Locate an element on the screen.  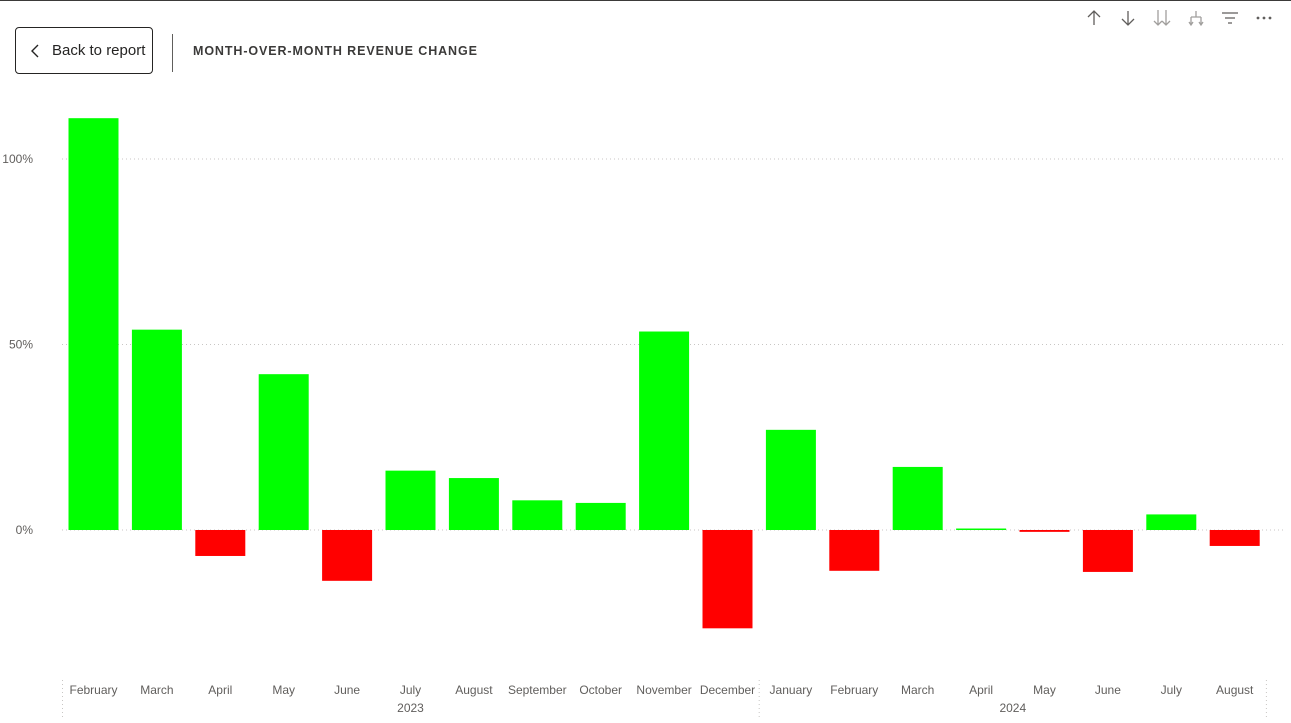
x-tick-label: November is located at coordinates (663, 690).